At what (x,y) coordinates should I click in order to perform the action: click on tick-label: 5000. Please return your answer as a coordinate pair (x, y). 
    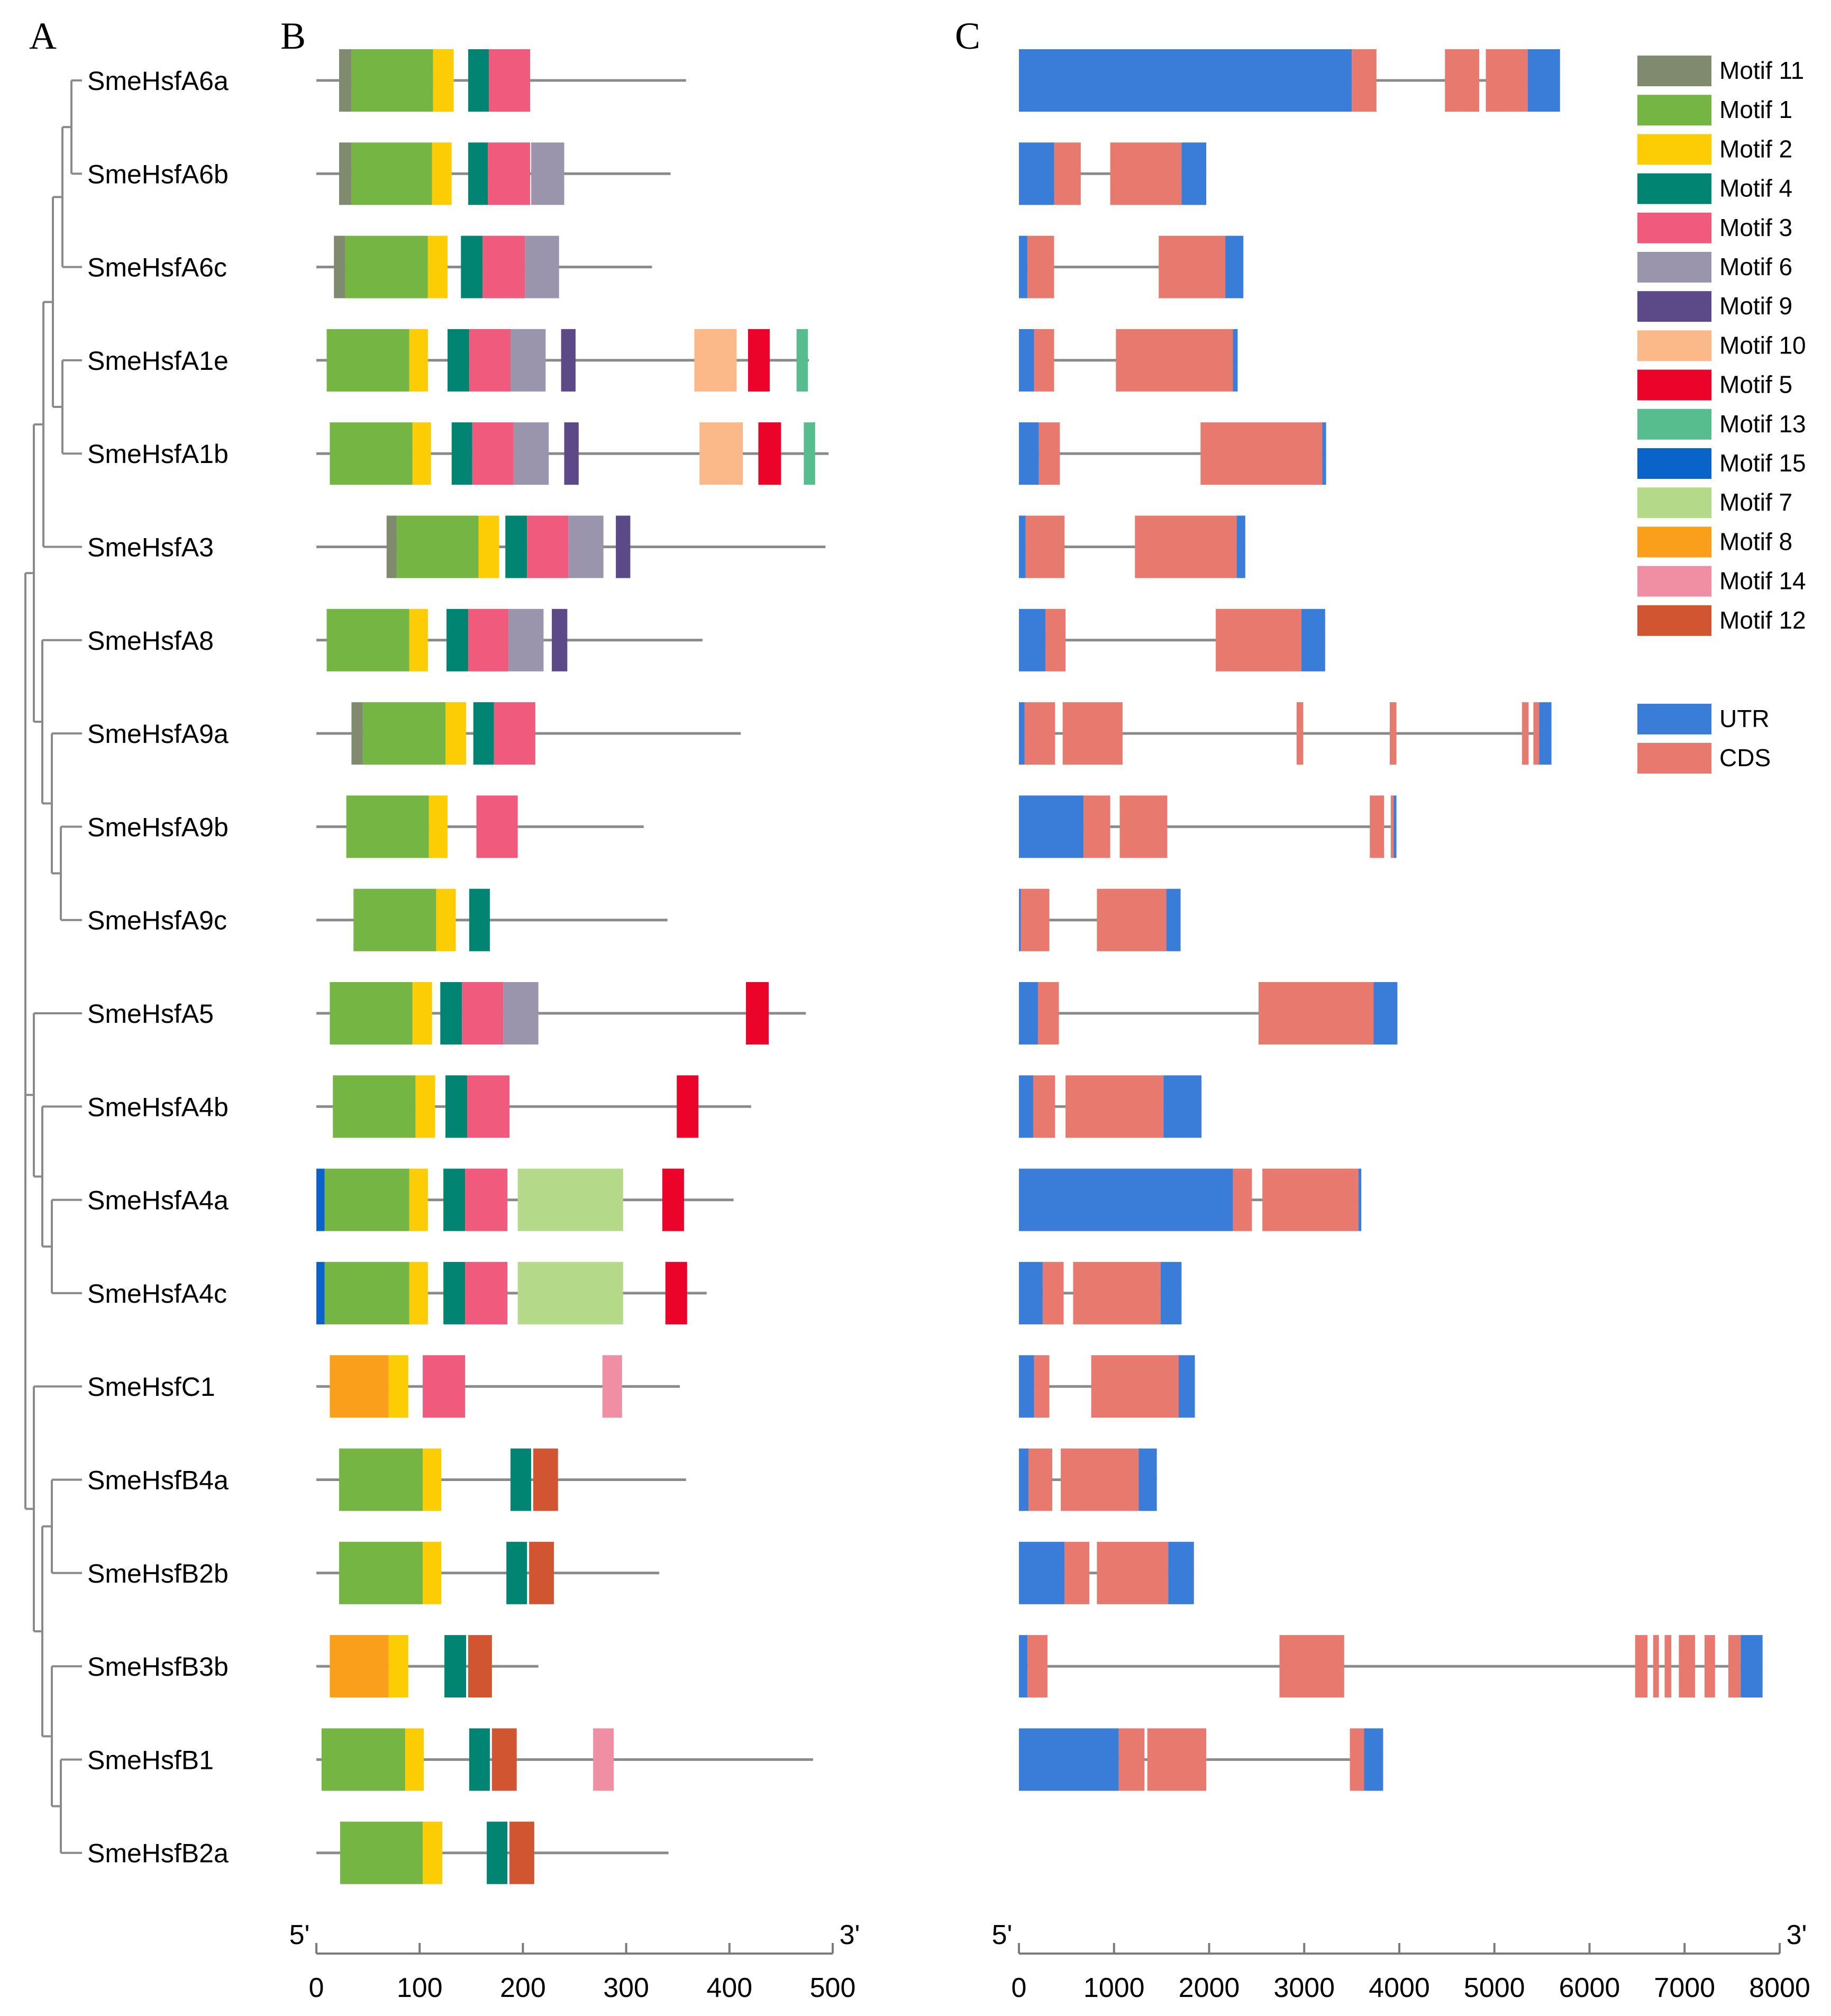
    Looking at the image, I should click on (1494, 1988).